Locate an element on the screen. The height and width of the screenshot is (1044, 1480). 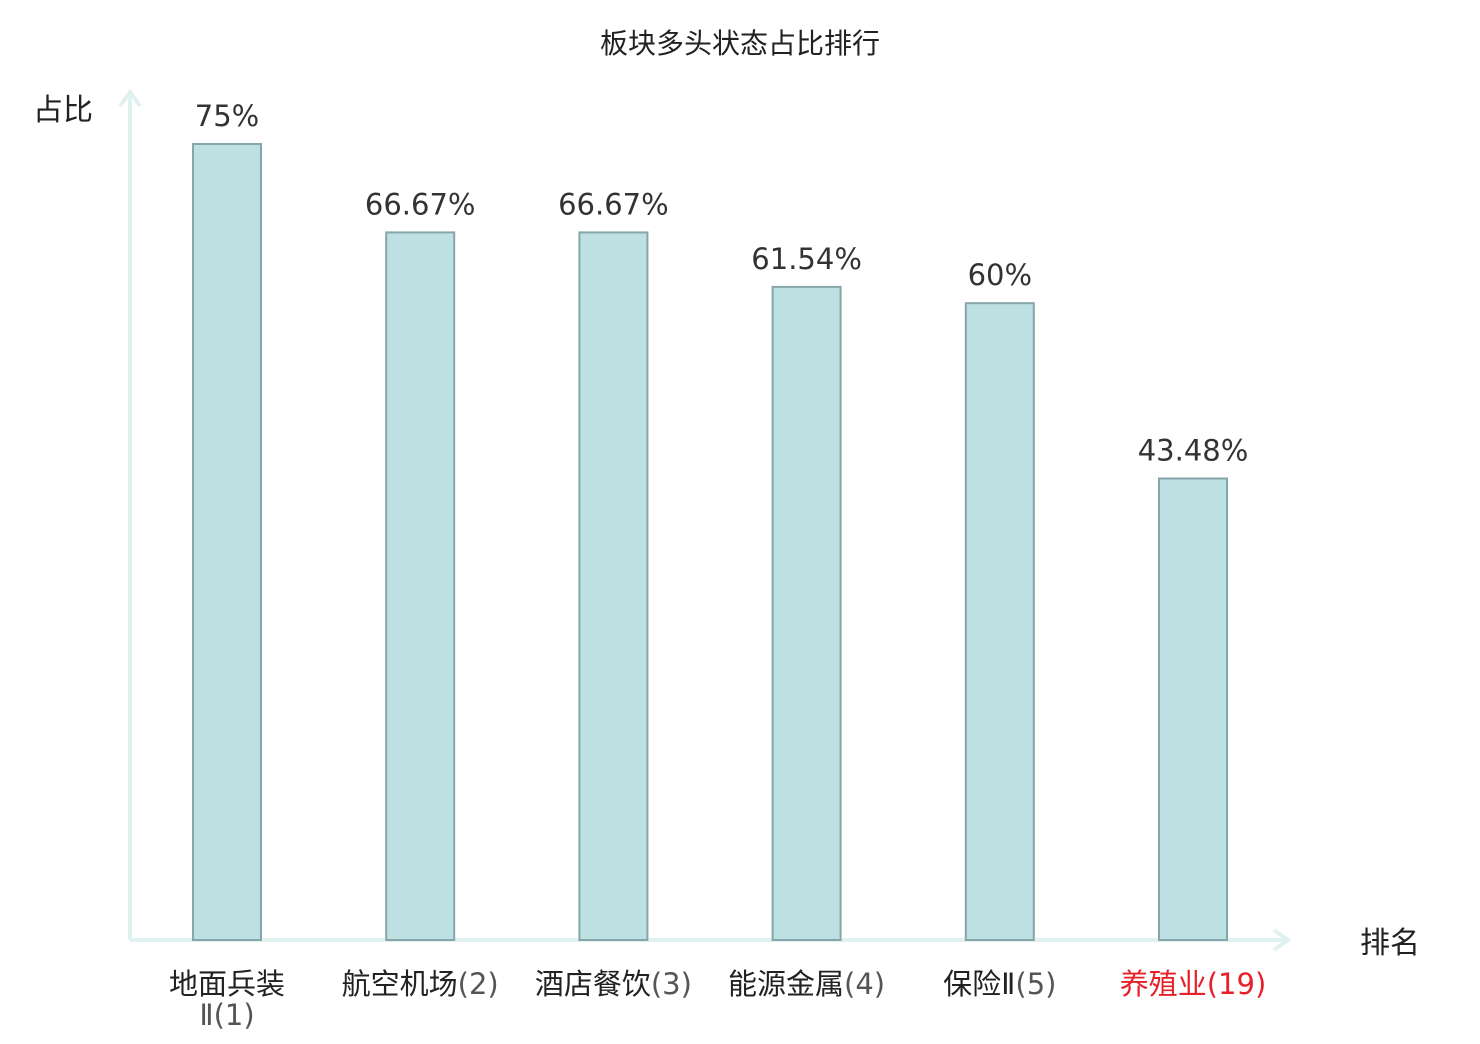
tick-label-rank: (4) is located at coordinates (864, 984).